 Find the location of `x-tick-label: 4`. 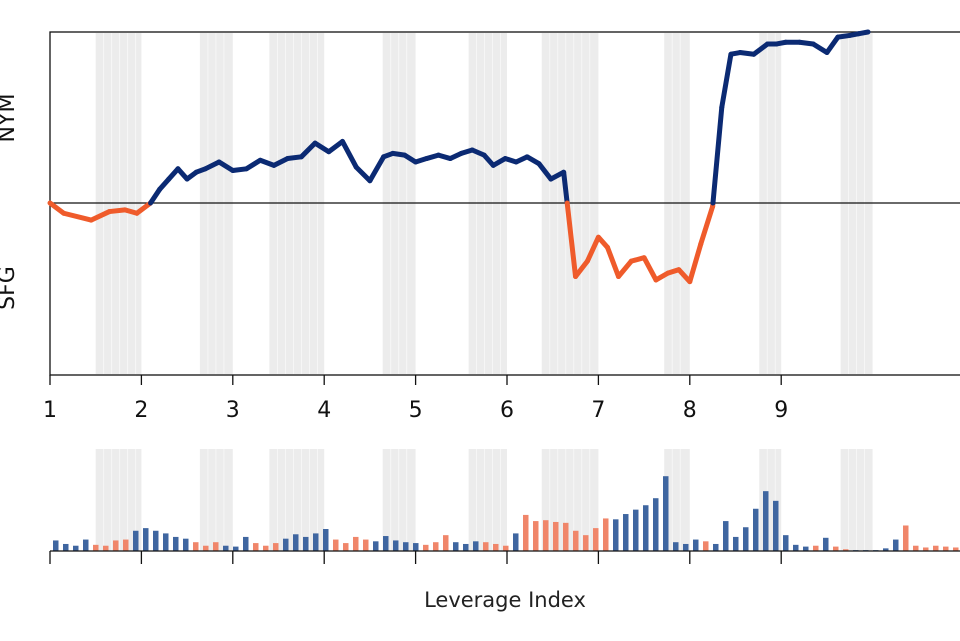

x-tick-label: 4 is located at coordinates (324, 410).